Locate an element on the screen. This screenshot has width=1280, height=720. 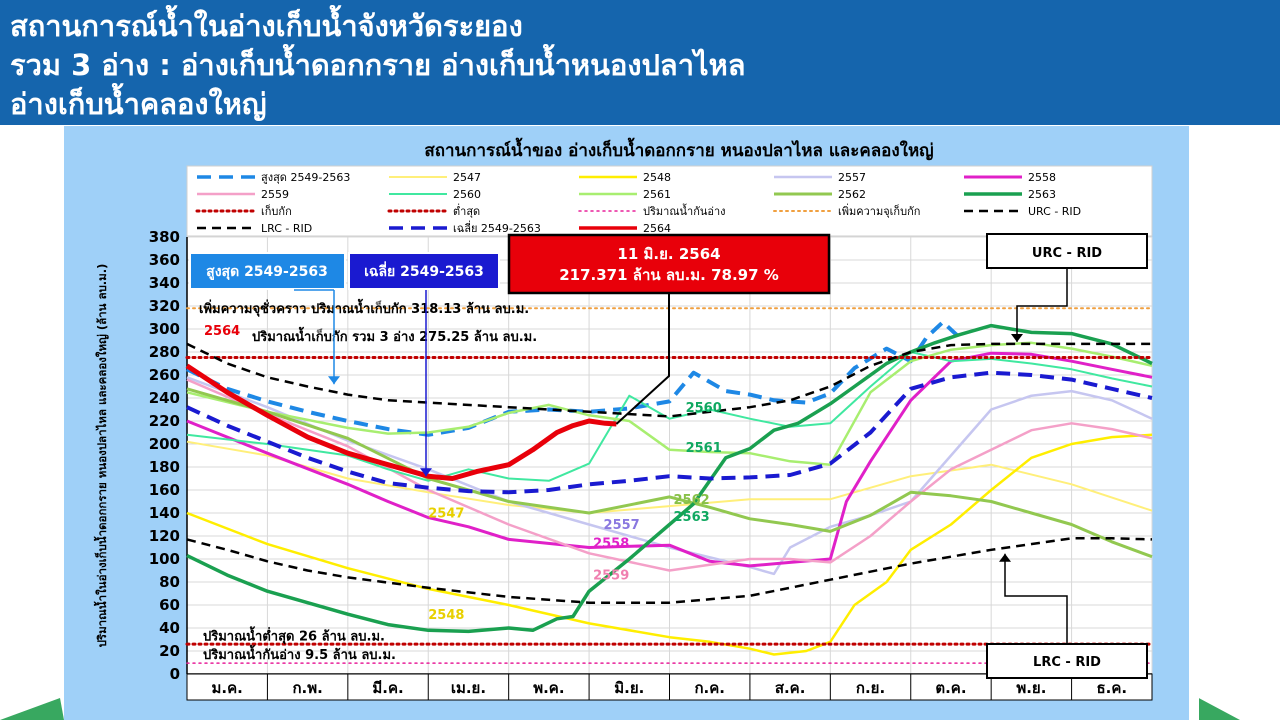
legend-label: LRC - RID is located at coordinates (286, 228).